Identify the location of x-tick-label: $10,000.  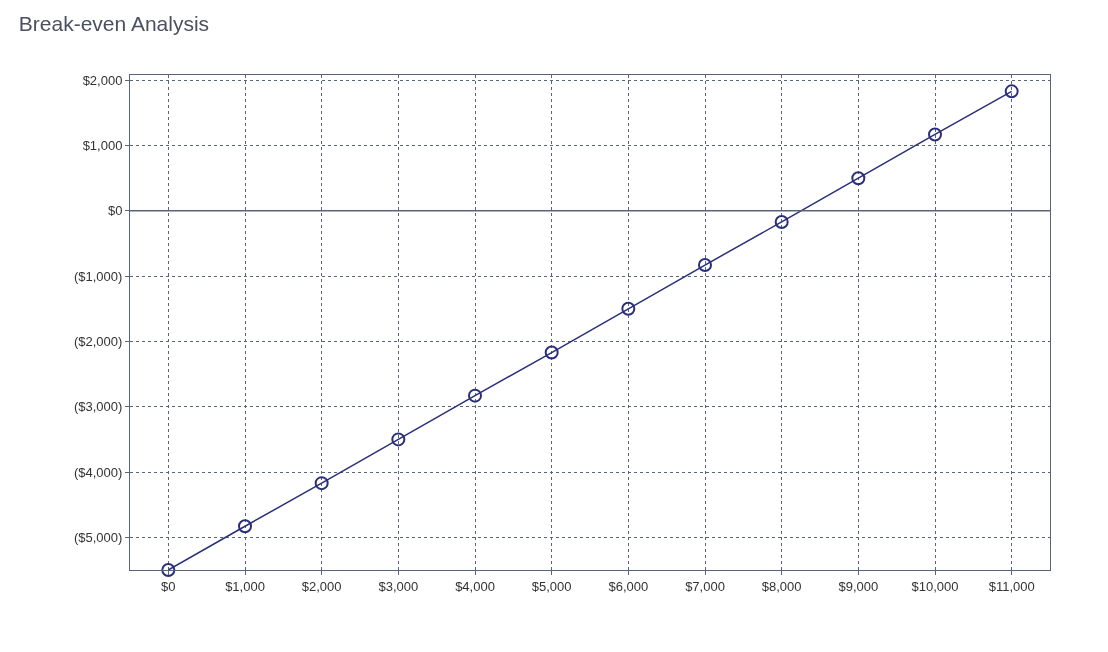
(935, 586).